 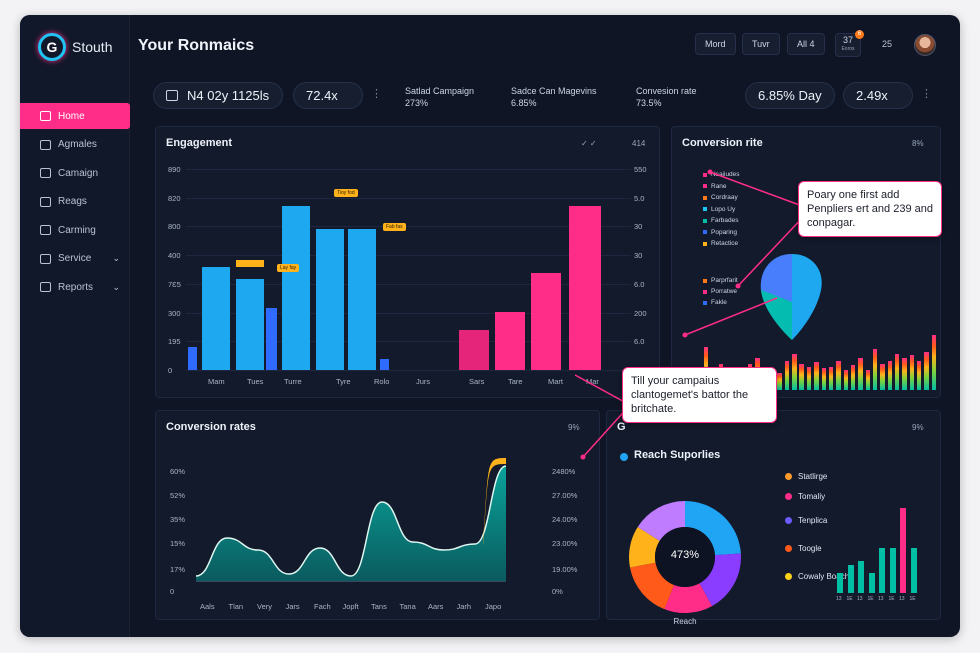 I want to click on sidebar-item-camaign: Camaign, so click(x=75, y=173).